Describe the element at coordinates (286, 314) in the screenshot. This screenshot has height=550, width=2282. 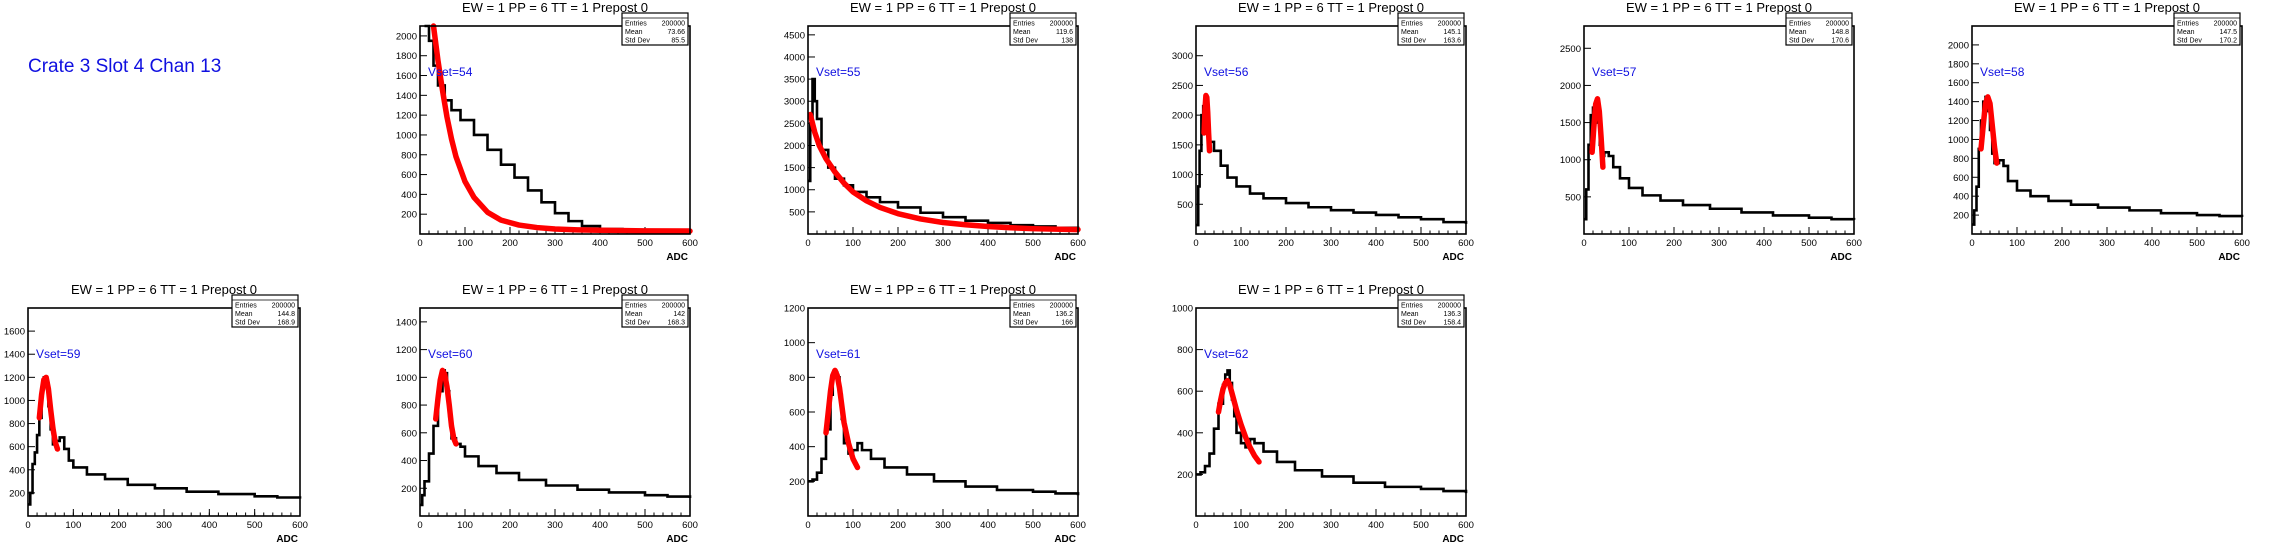
I see `stats-value: 144.8` at that location.